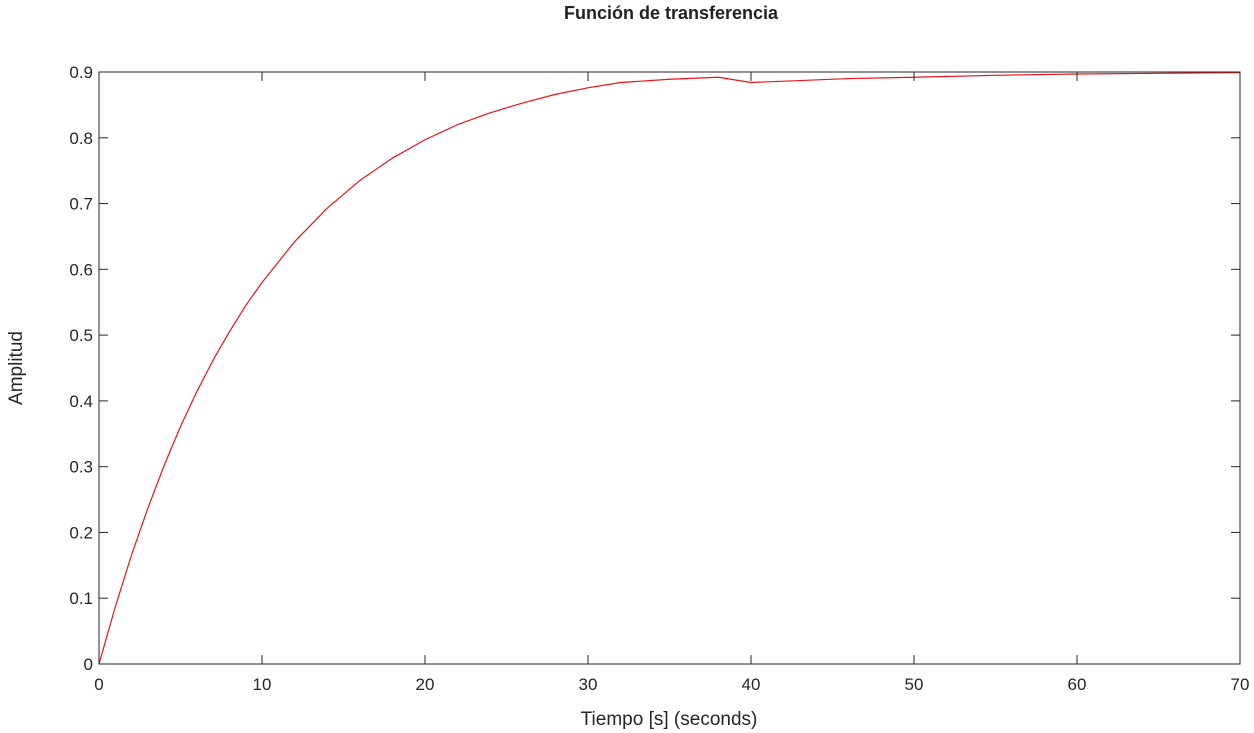 The image size is (1254, 733). Describe the element at coordinates (914, 684) in the screenshot. I see `x-tick-label: 50` at that location.